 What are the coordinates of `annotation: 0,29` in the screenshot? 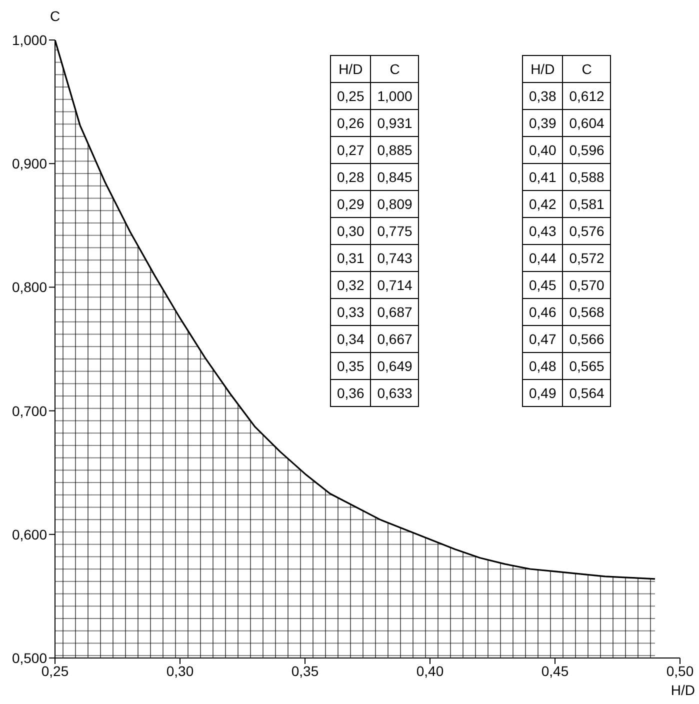 It's located at (350, 204).